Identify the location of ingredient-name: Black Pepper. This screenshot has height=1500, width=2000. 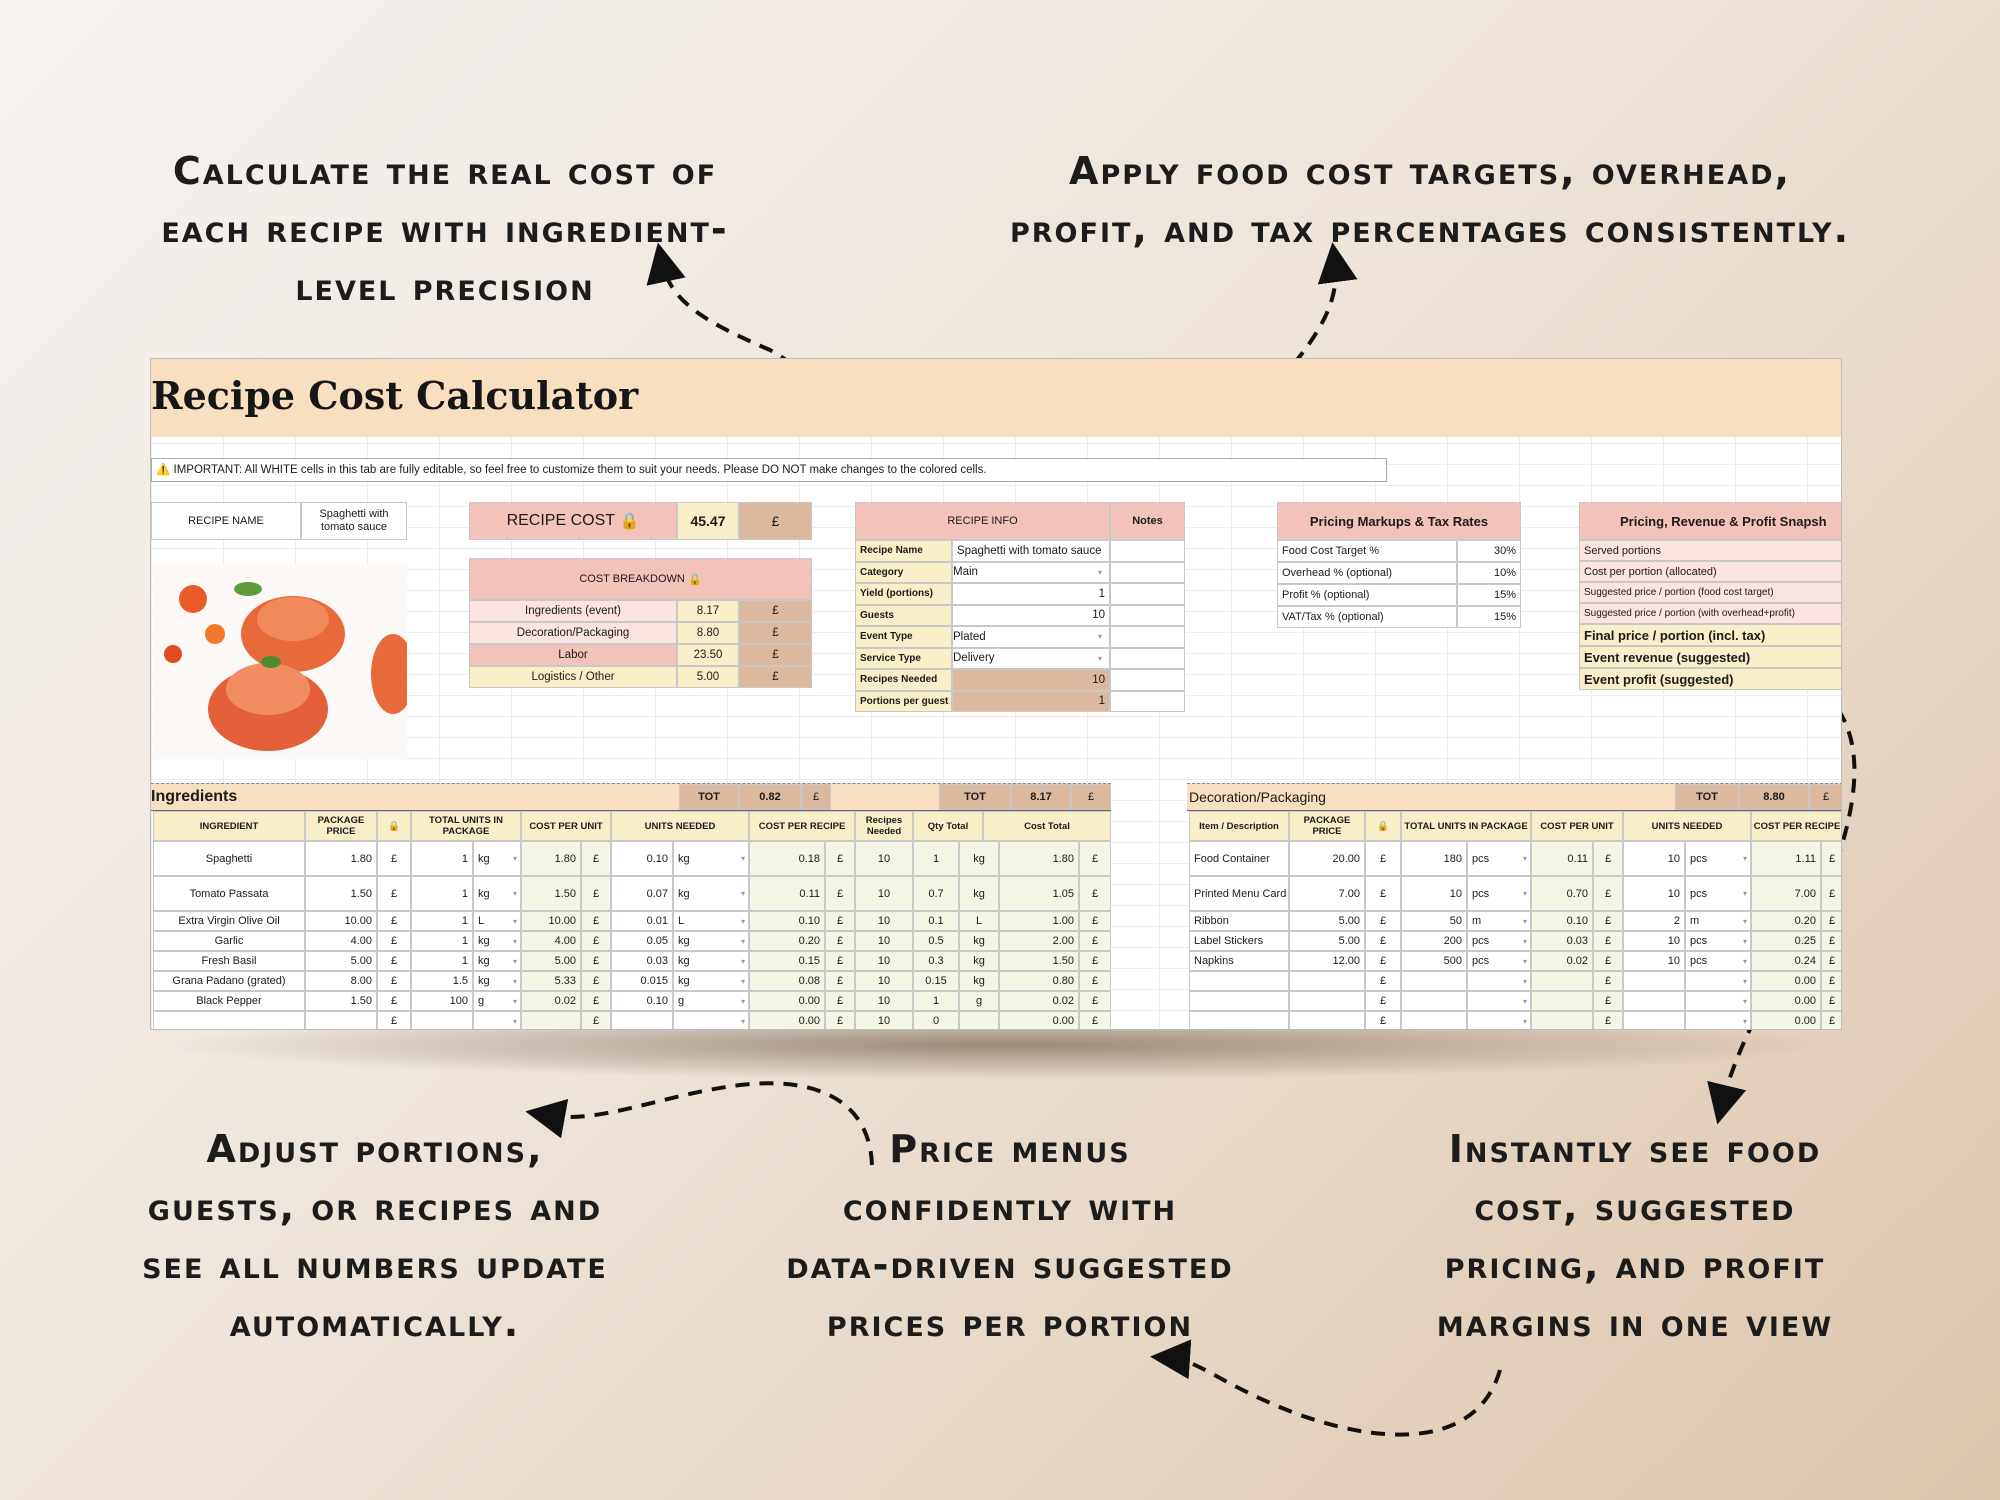
(229, 1001).